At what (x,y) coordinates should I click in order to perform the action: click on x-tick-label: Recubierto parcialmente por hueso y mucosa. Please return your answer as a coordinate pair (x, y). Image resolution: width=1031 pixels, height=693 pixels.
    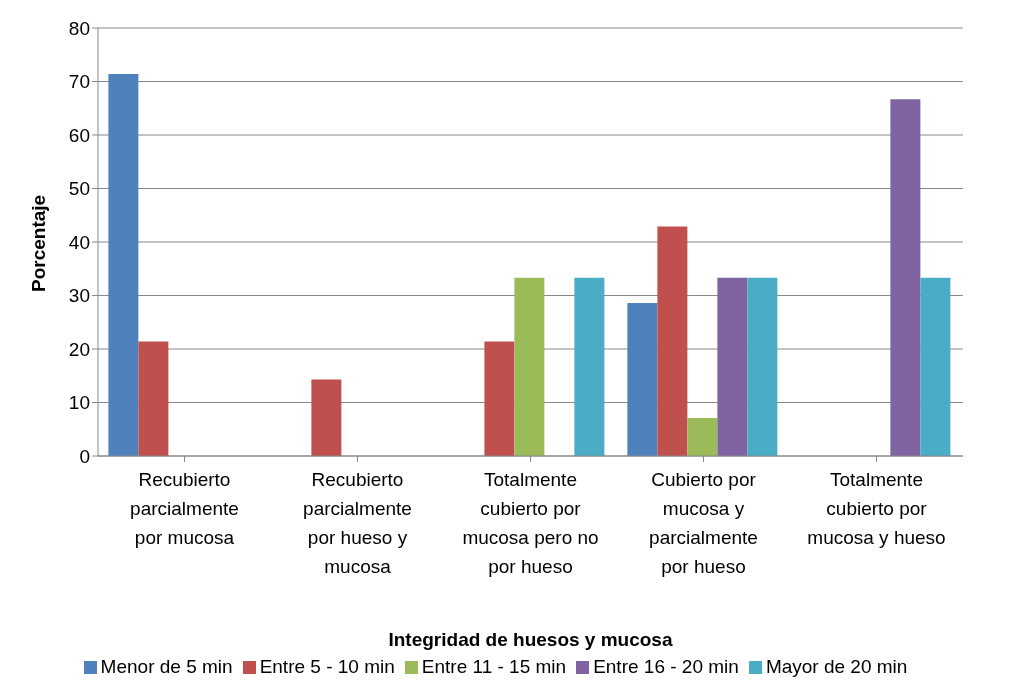
    Looking at the image, I should click on (357, 523).